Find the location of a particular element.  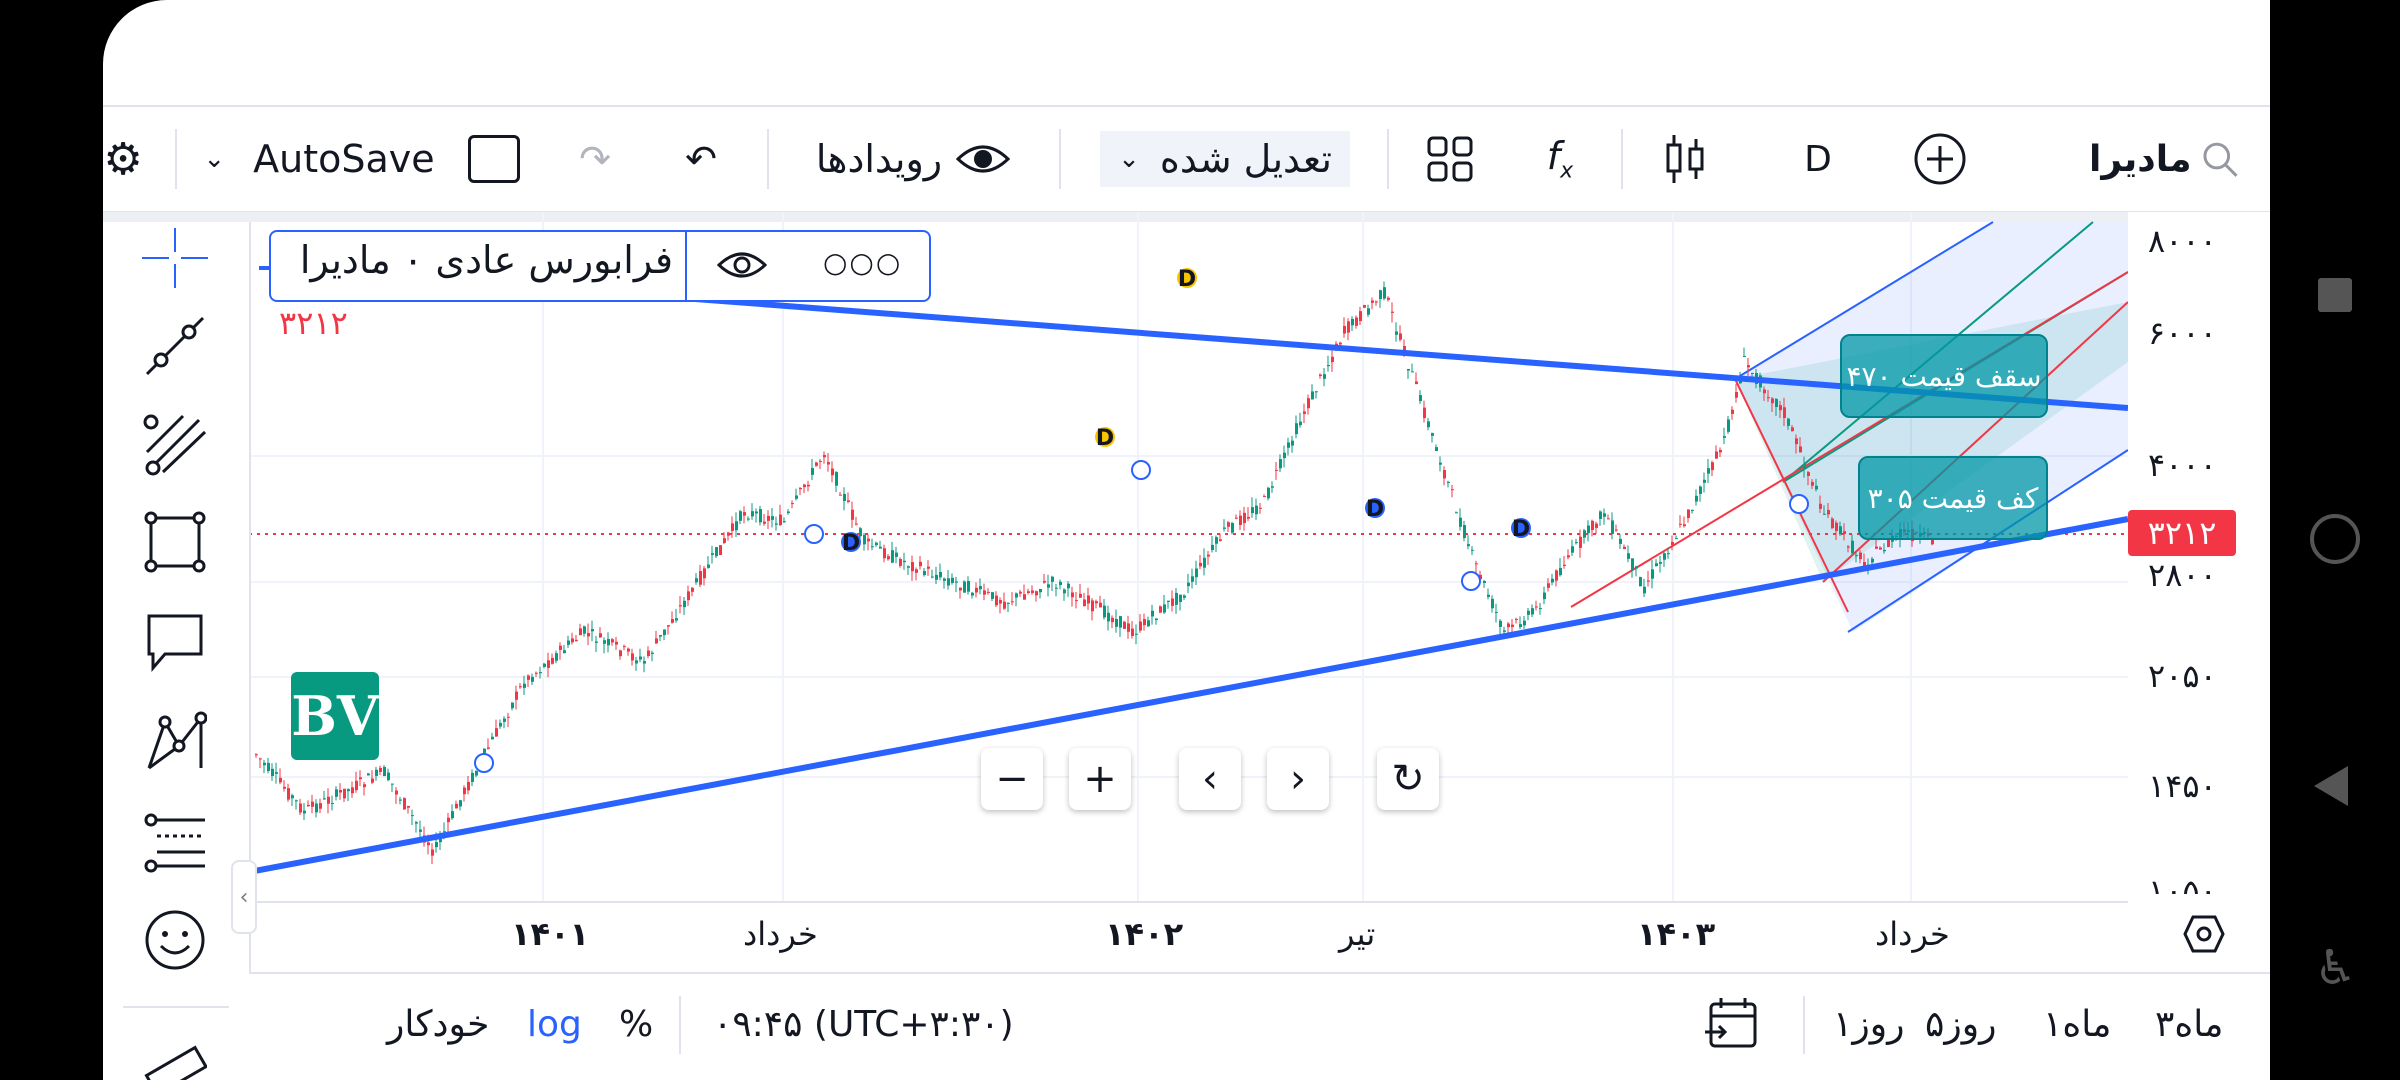

legend-visibility-button is located at coordinates (742, 267).